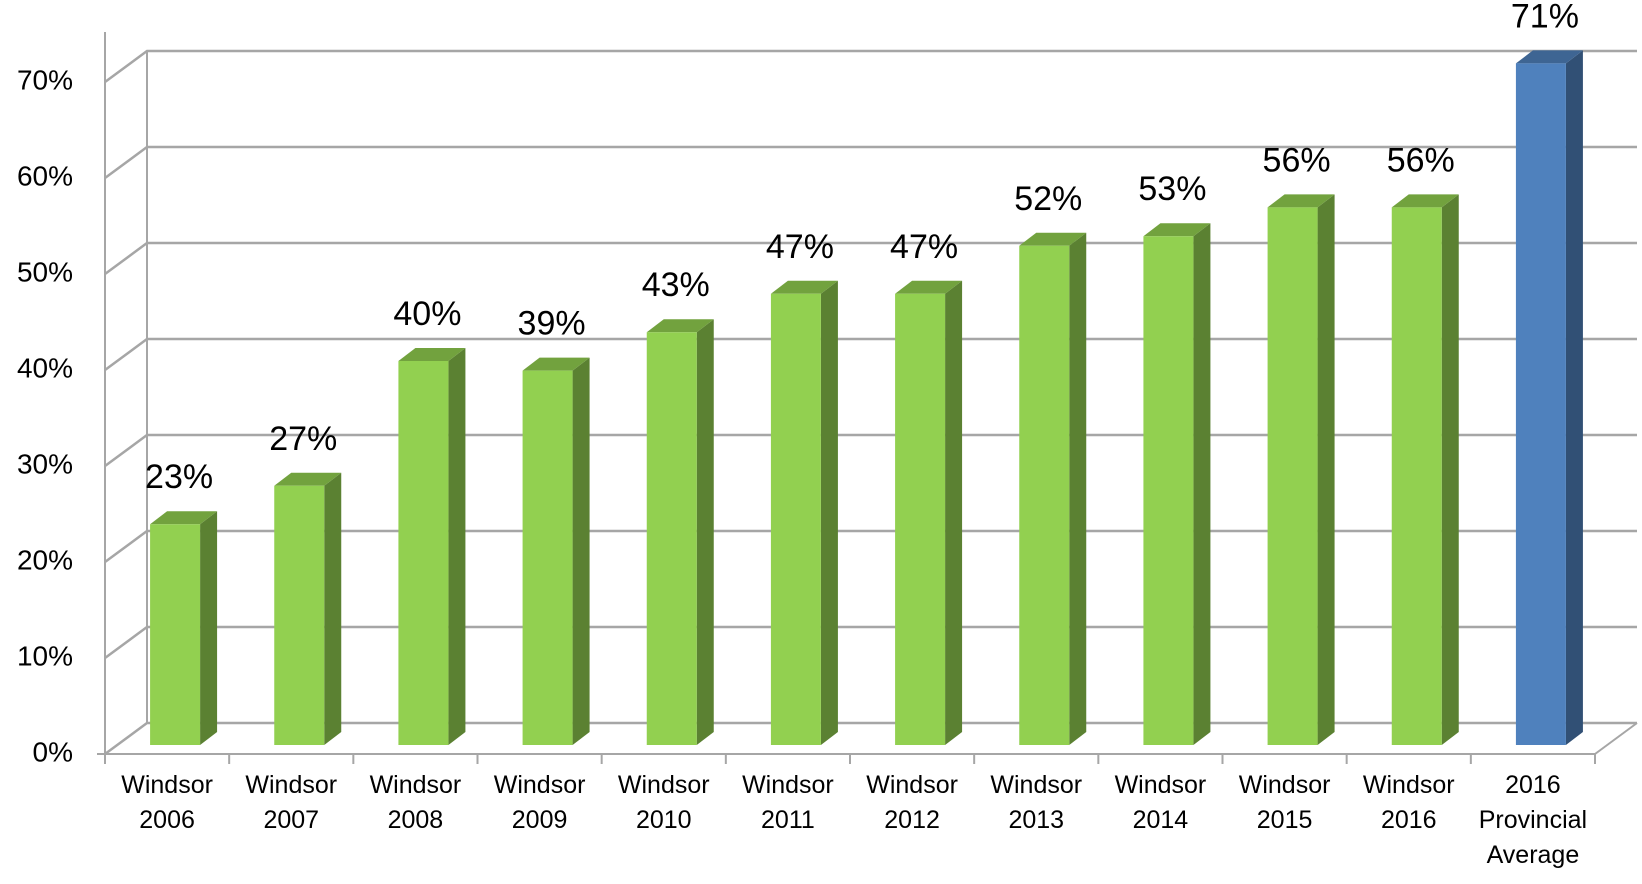 Image resolution: width=1642 pixels, height=884 pixels. I want to click on x-tick-label: Windsor 2012, so click(912, 802).